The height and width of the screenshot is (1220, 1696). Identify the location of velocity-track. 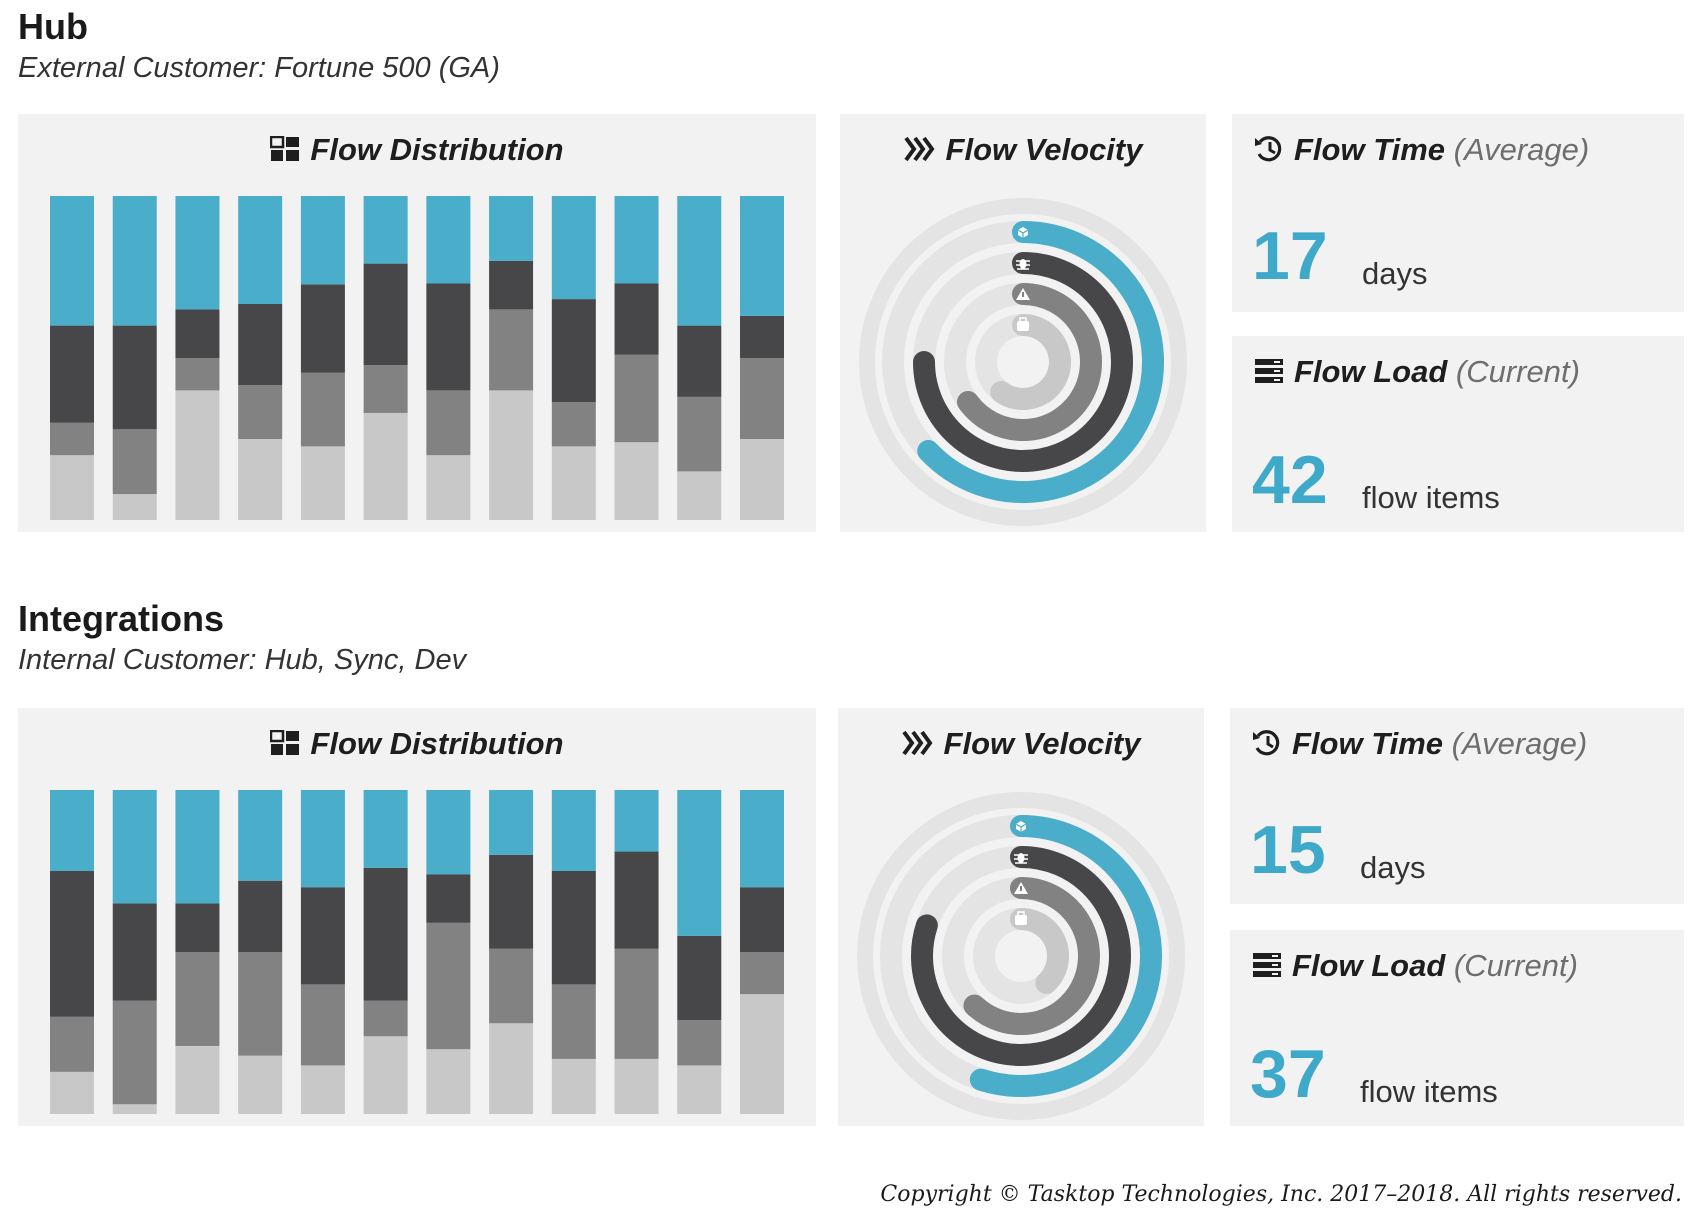
(1021, 956).